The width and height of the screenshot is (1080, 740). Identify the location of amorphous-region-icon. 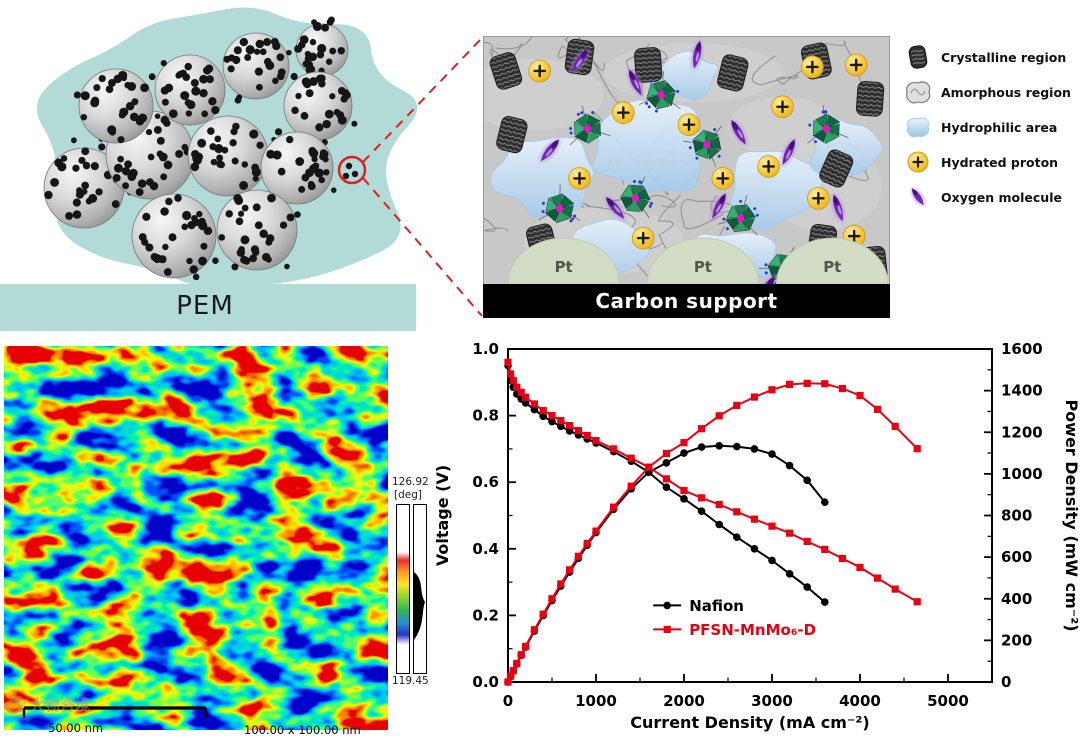
(918, 92).